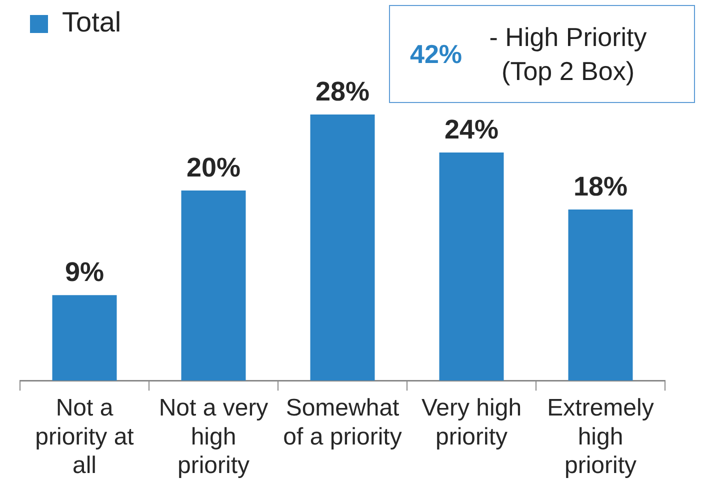 This screenshot has height=489, width=709. What do you see at coordinates (471, 129) in the screenshot?
I see `data-label: 24%` at bounding box center [471, 129].